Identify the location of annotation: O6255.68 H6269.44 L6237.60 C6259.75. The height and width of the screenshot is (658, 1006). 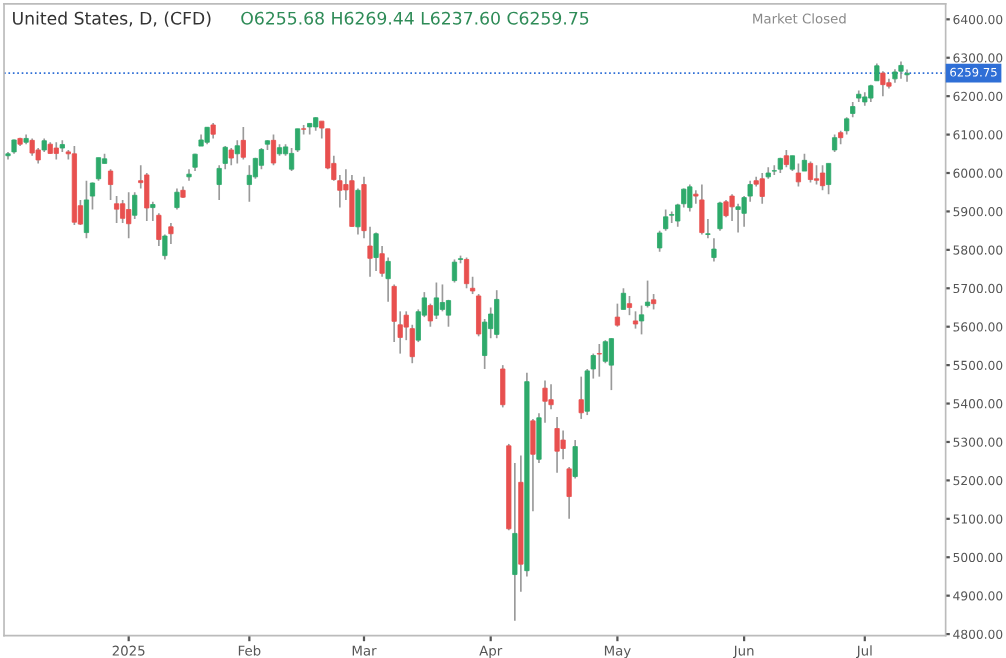
(415, 18).